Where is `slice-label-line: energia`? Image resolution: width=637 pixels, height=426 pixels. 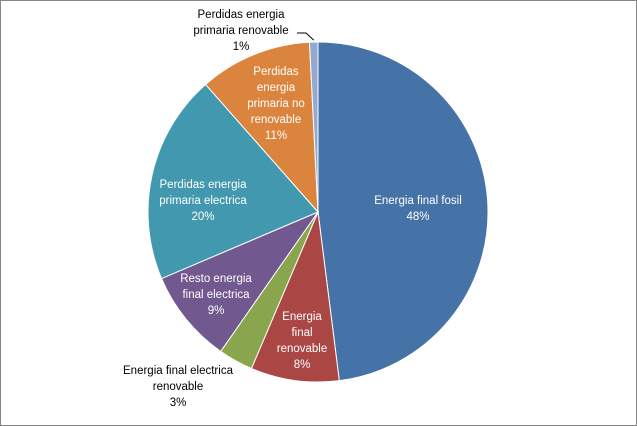 slice-label-line: energia is located at coordinates (276, 88).